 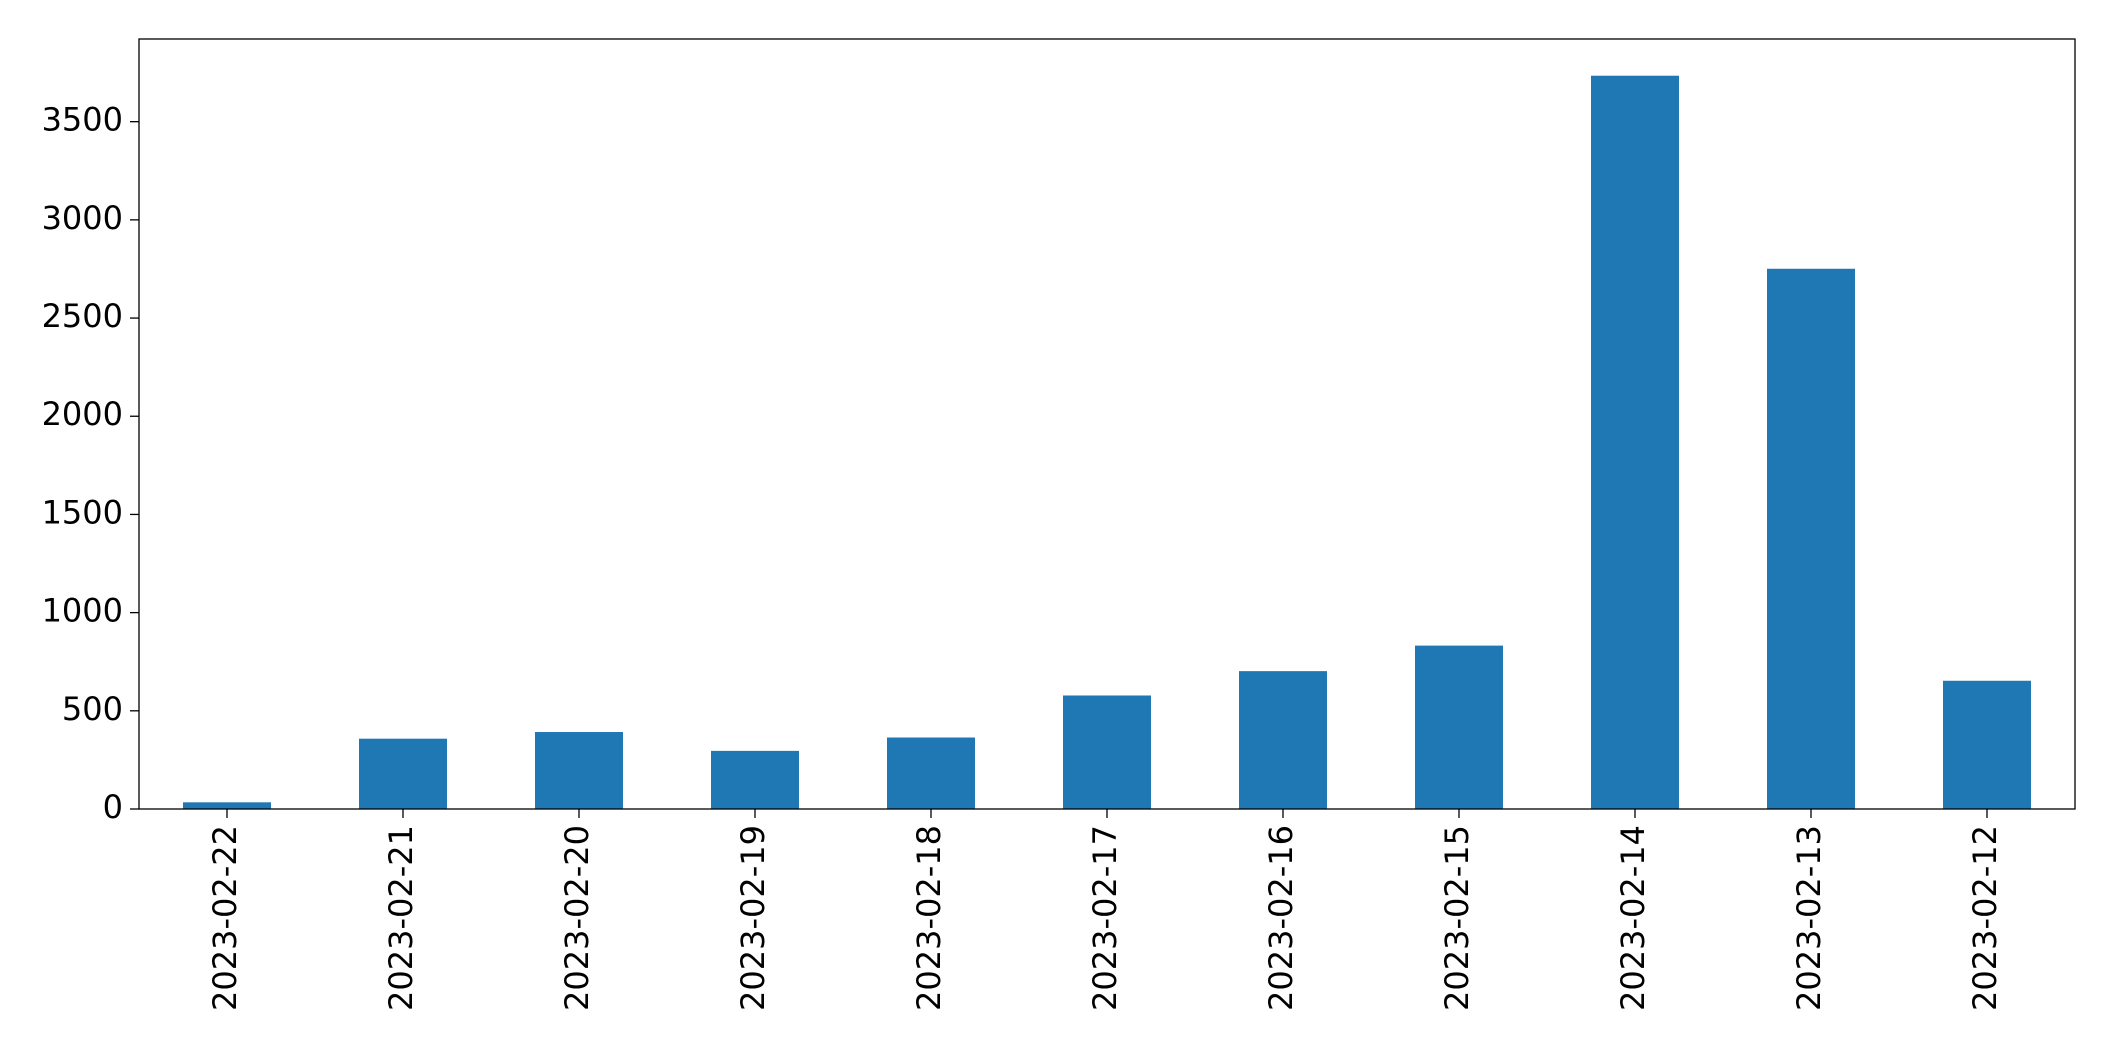 What do you see at coordinates (401, 918) in the screenshot?
I see `x-tick-label: 2023-02-21` at bounding box center [401, 918].